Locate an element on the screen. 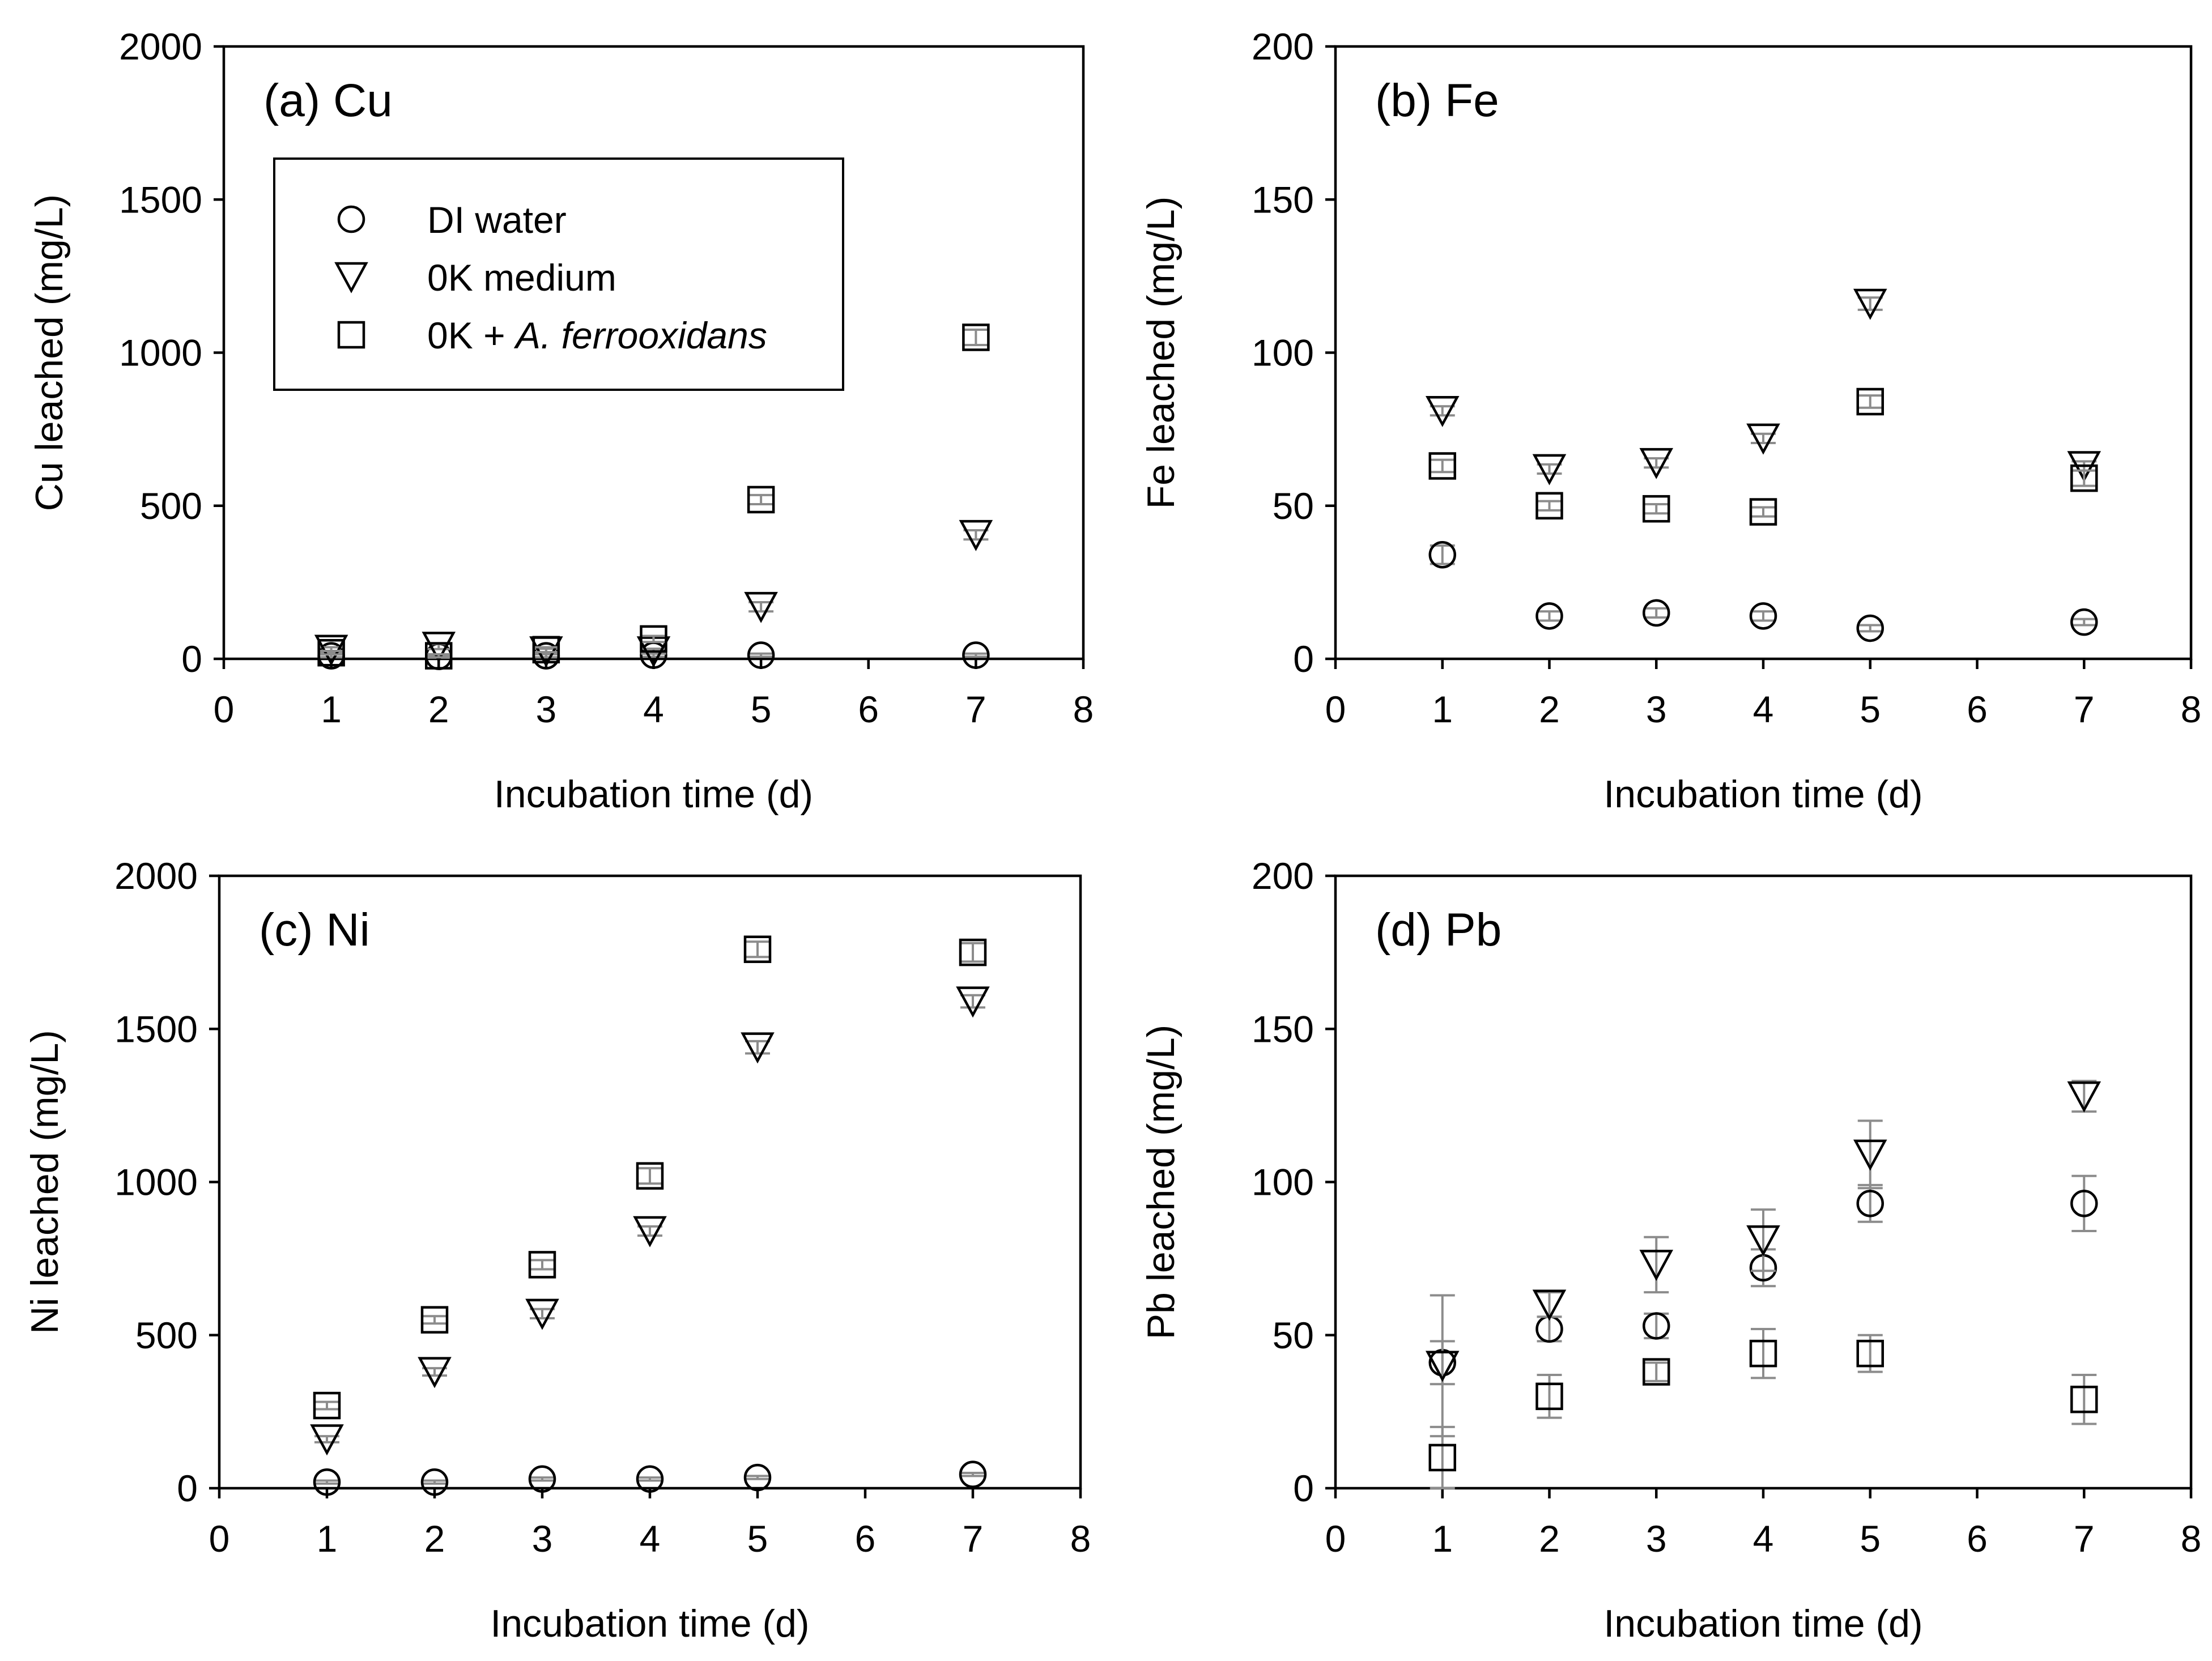 The height and width of the screenshot is (1661, 2212). y-tick-label: 1000 is located at coordinates (156, 1182).